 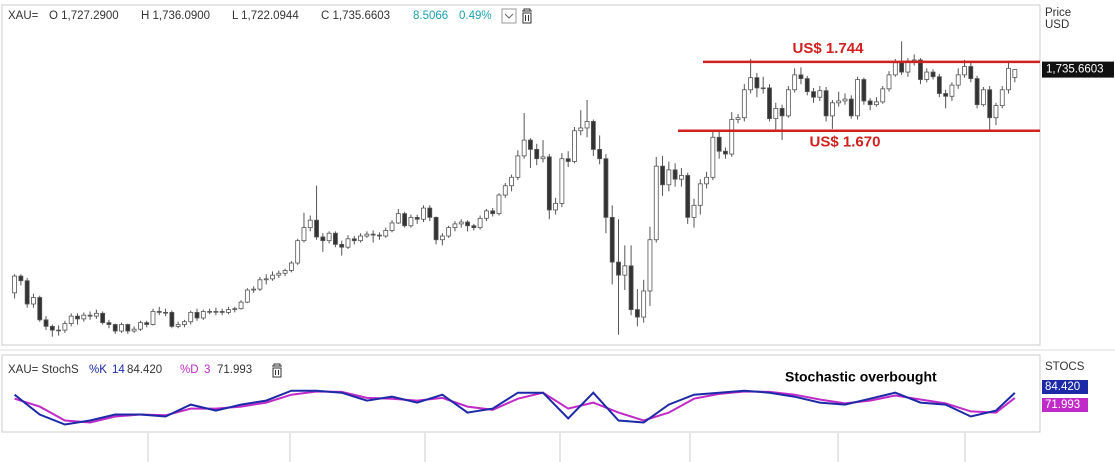 I want to click on dropdown-icon, so click(x=509, y=16).